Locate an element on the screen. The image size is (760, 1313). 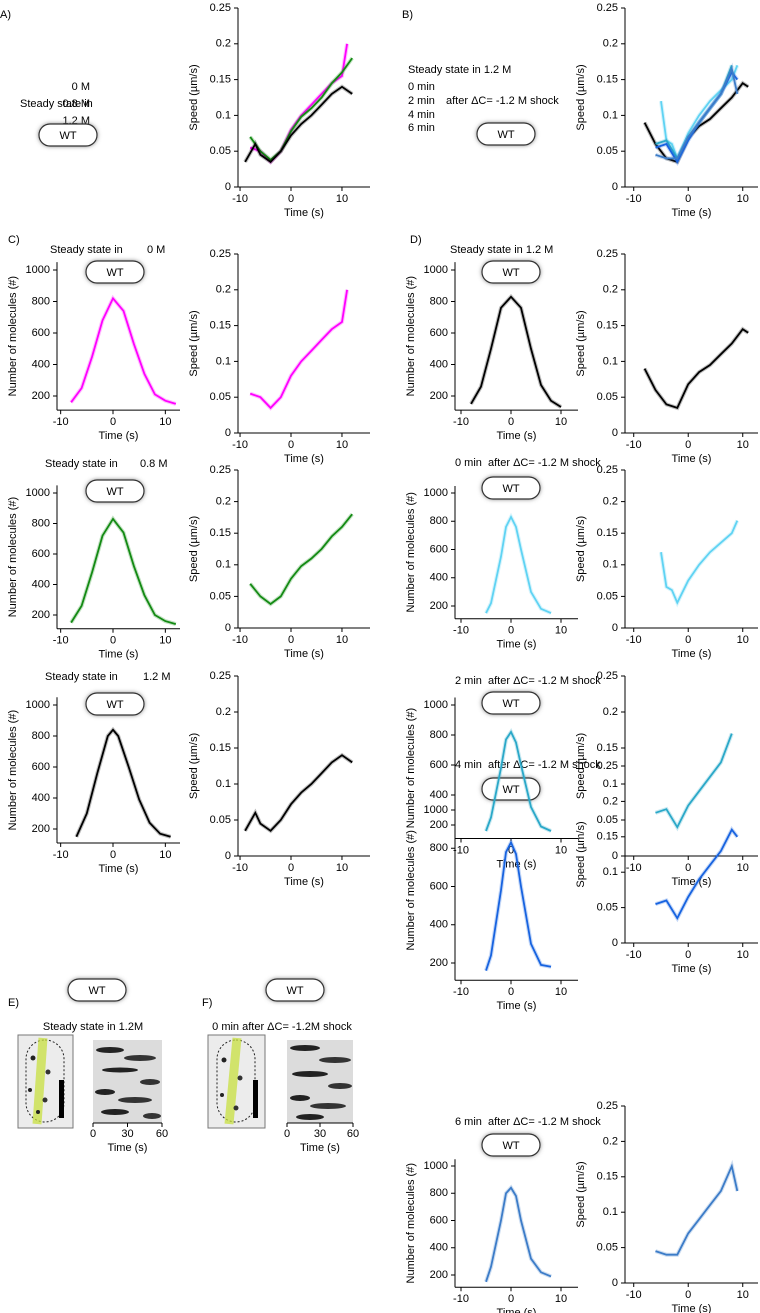
y-tick-label: 0.15 is located at coordinates (607, 1177).